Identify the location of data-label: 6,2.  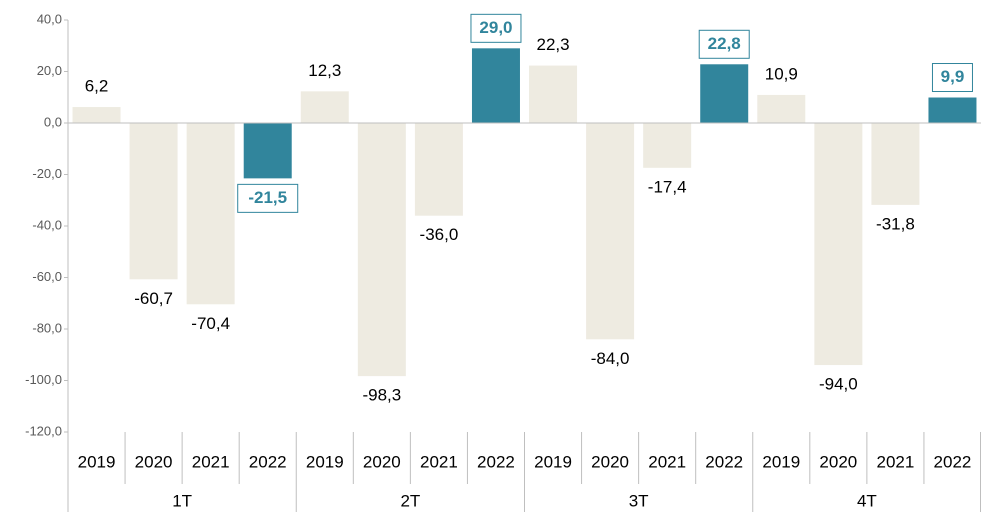
(97, 86).